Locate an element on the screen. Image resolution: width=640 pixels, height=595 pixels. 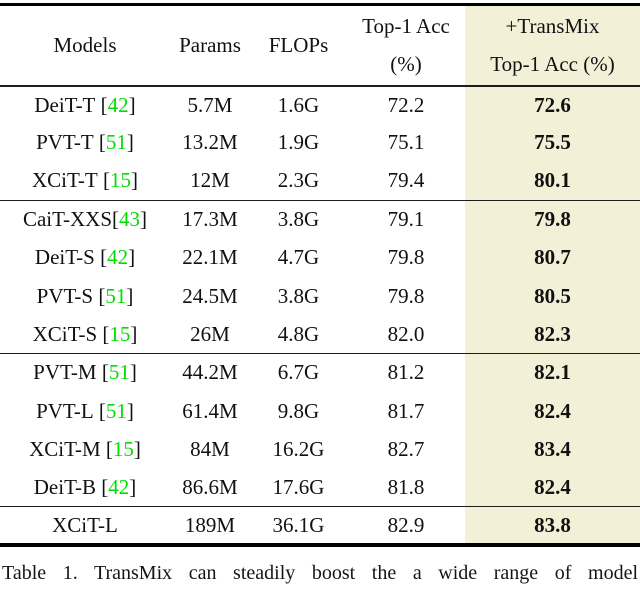
flops-cell: 2.3G is located at coordinates (298, 180).